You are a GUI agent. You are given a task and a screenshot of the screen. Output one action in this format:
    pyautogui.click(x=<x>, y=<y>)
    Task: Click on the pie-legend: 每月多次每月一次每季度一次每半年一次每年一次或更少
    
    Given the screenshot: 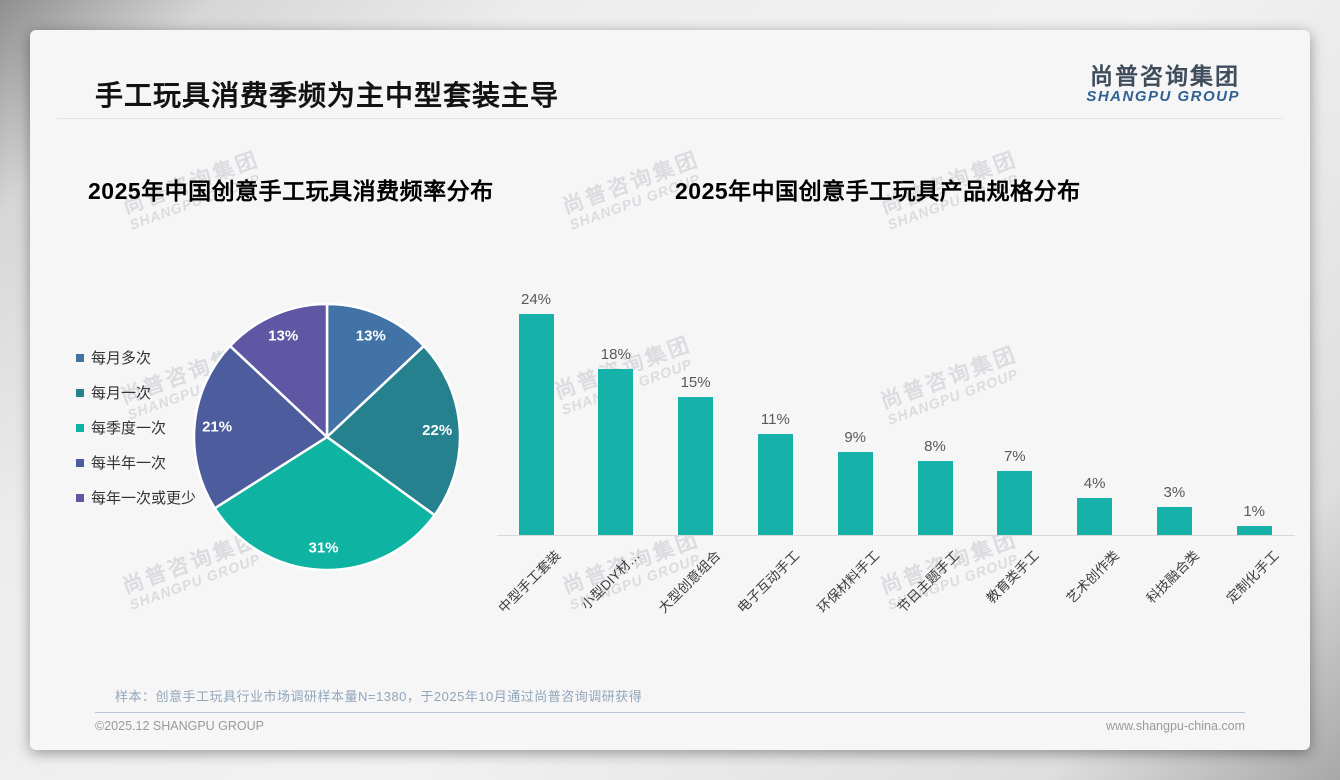 What is the action you would take?
    pyautogui.click(x=136, y=427)
    